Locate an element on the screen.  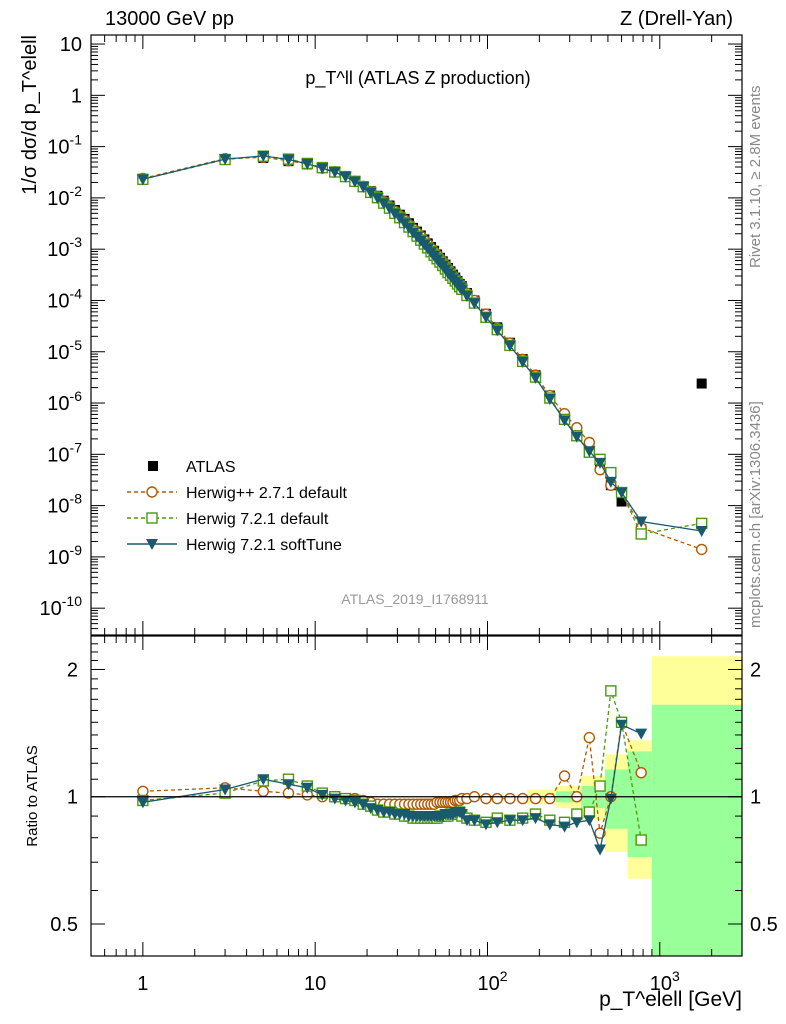
process-label-right: Z (Drell-Yan) is located at coordinates (676, 19).